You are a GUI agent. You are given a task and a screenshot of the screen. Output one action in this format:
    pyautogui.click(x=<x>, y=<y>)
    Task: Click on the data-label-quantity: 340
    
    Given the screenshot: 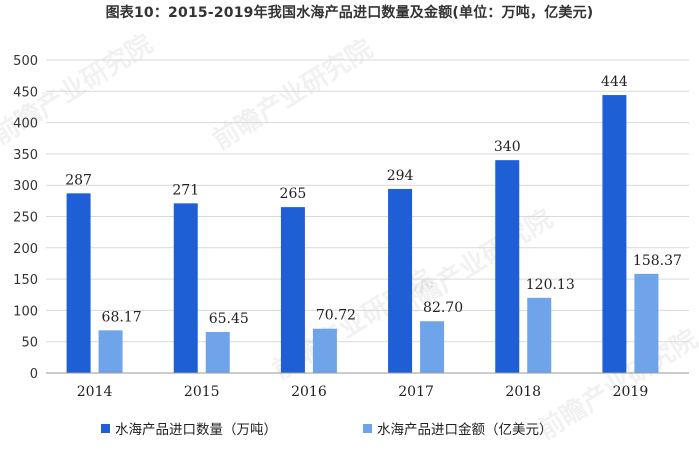 What is the action you would take?
    pyautogui.click(x=507, y=147)
    